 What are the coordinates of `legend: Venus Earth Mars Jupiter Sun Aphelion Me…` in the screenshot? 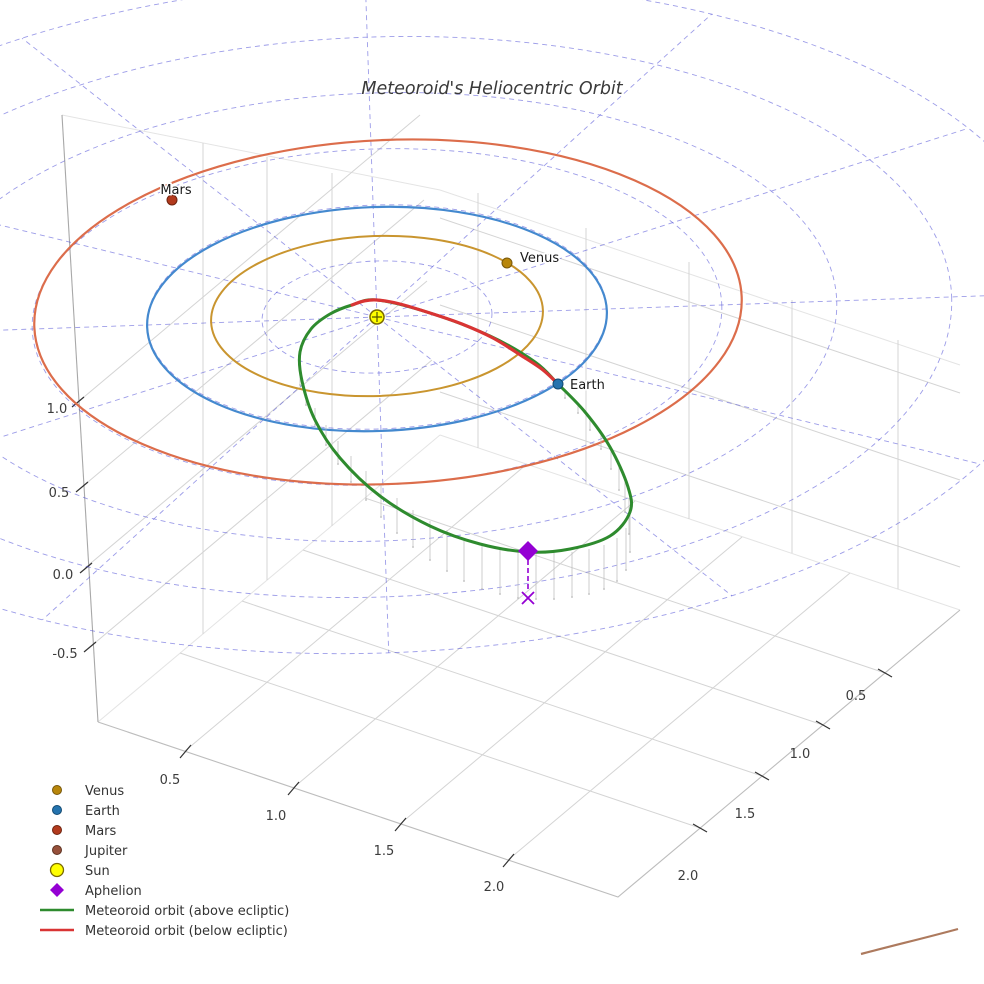 It's located at (164, 861).